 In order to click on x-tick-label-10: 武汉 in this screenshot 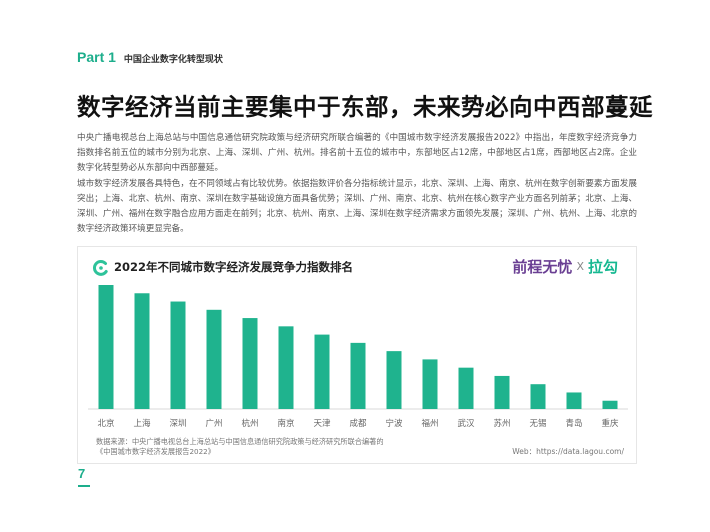, I will do `click(466, 423)`.